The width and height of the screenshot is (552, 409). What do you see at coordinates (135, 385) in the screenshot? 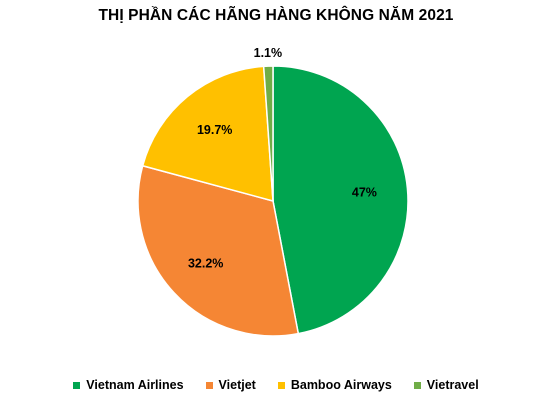
I see `legend-label: Vietnam Airlines` at bounding box center [135, 385].